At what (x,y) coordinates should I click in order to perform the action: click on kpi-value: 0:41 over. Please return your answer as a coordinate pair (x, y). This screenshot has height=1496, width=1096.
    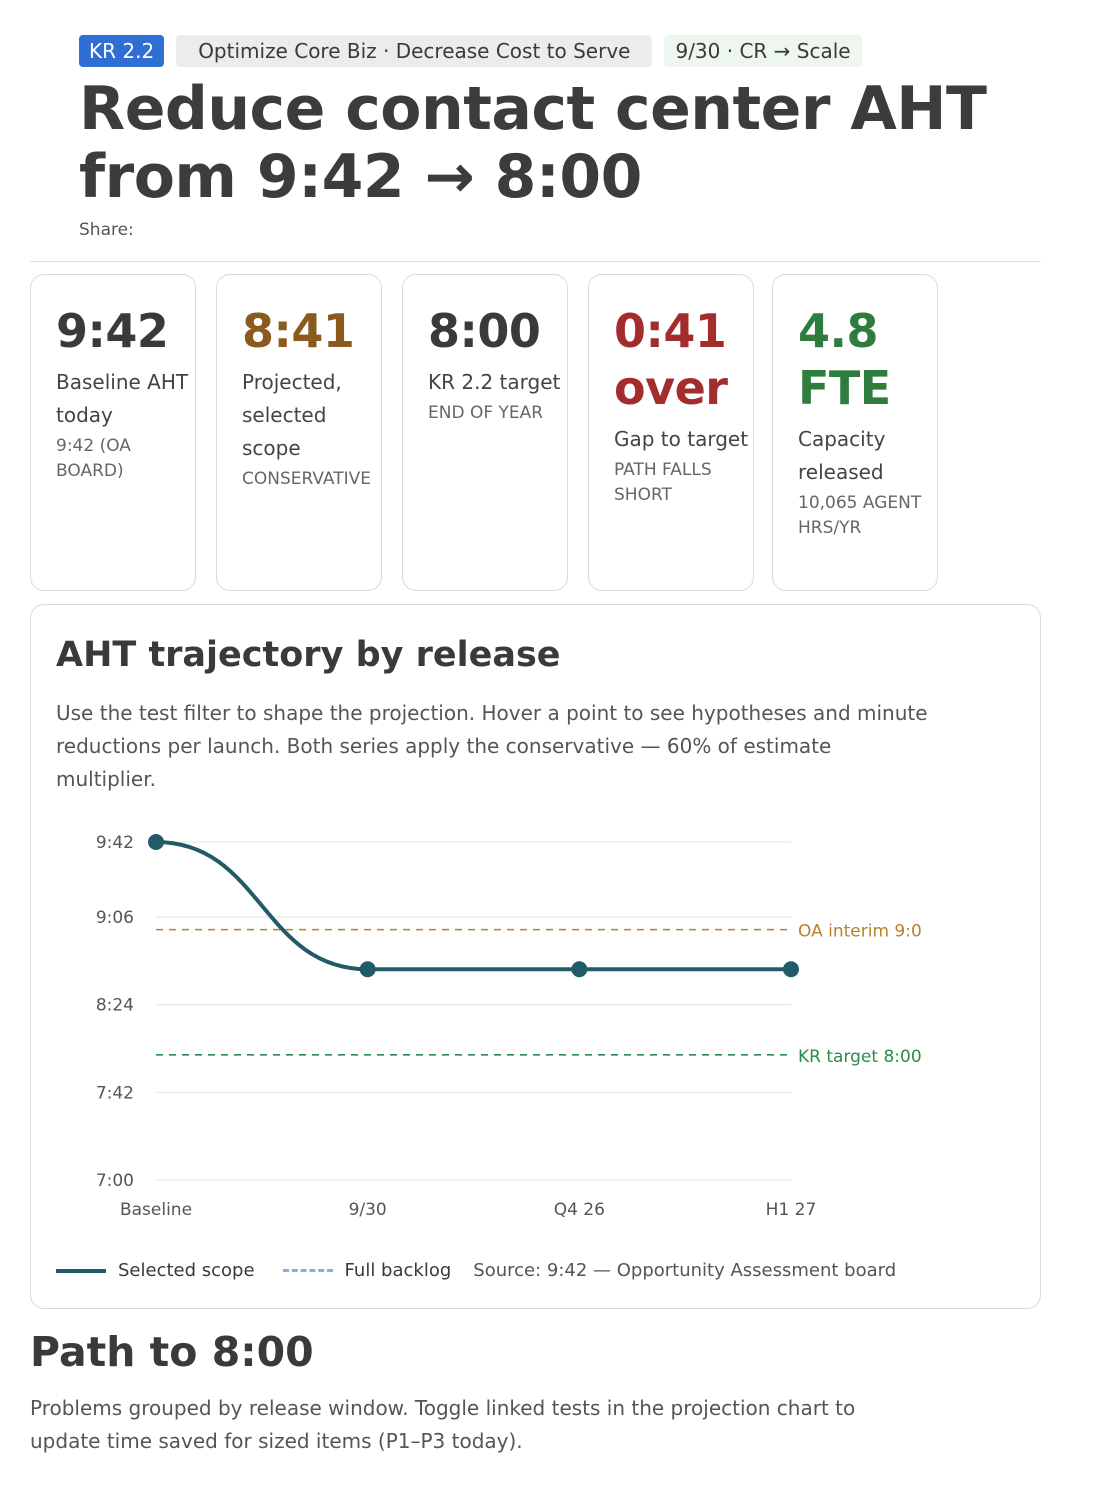
    Looking at the image, I should click on (671, 359).